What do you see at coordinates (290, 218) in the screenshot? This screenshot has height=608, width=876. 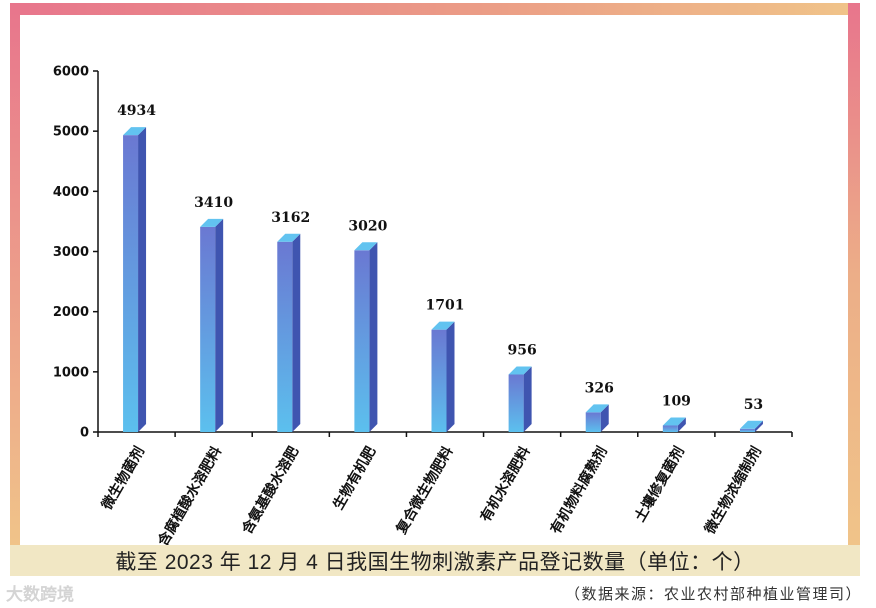 I see `data-label: 3162` at bounding box center [290, 218].